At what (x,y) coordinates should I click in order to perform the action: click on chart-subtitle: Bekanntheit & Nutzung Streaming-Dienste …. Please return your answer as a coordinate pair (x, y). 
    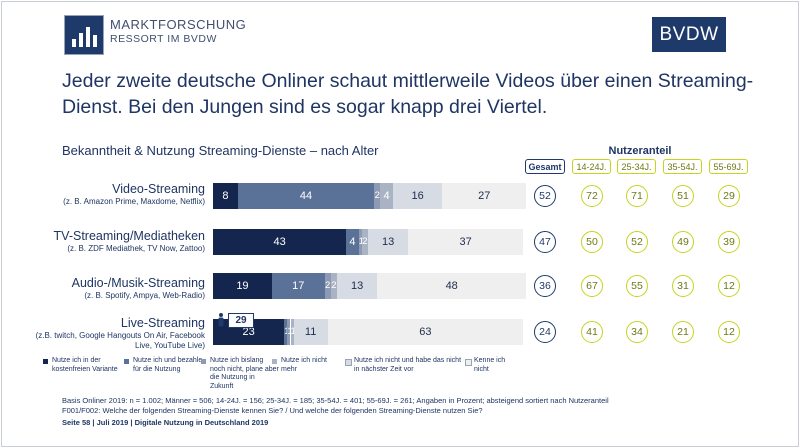
    Looking at the image, I should click on (220, 150).